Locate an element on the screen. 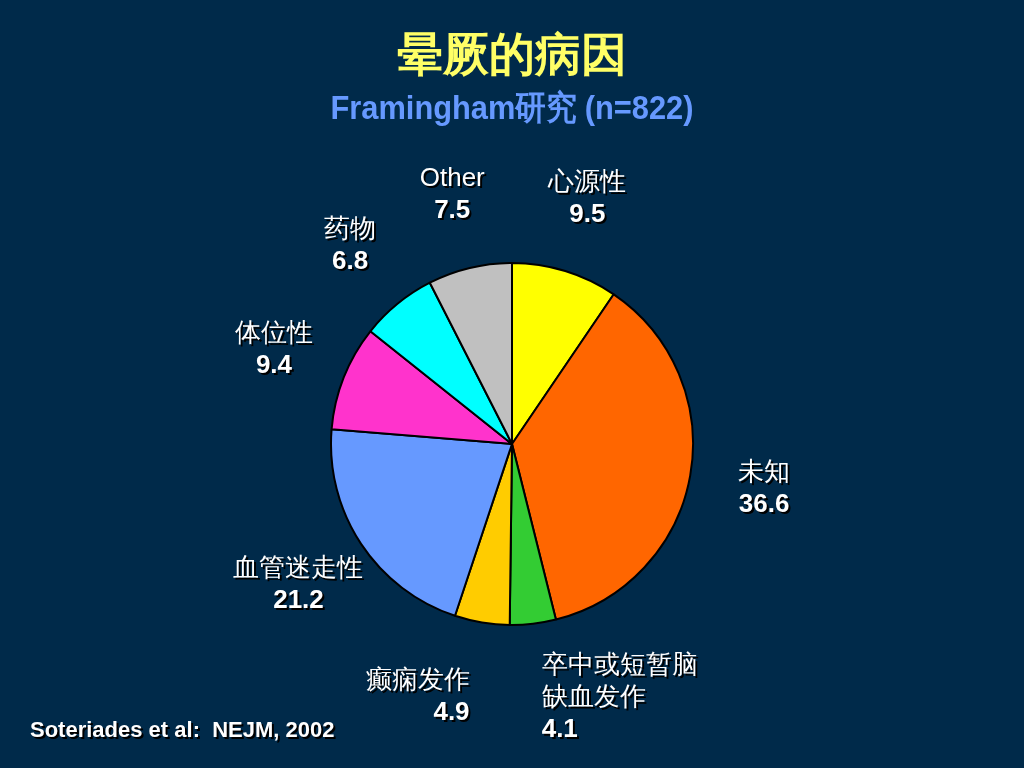 The image size is (1024, 768). data-label: 4.9 is located at coordinates (453, 712).